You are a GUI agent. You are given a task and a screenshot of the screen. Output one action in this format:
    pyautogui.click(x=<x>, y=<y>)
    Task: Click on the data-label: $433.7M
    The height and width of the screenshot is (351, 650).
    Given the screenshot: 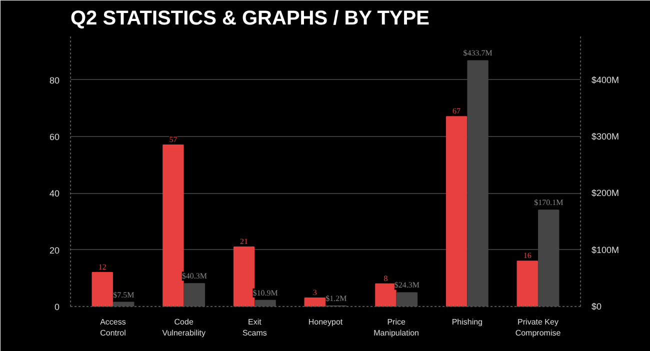 What is the action you would take?
    pyautogui.click(x=477, y=53)
    